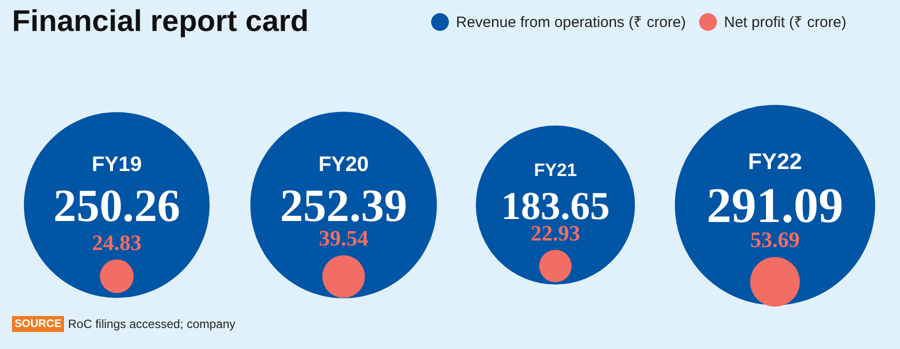  I want to click on category-label: FY20, so click(343, 164).